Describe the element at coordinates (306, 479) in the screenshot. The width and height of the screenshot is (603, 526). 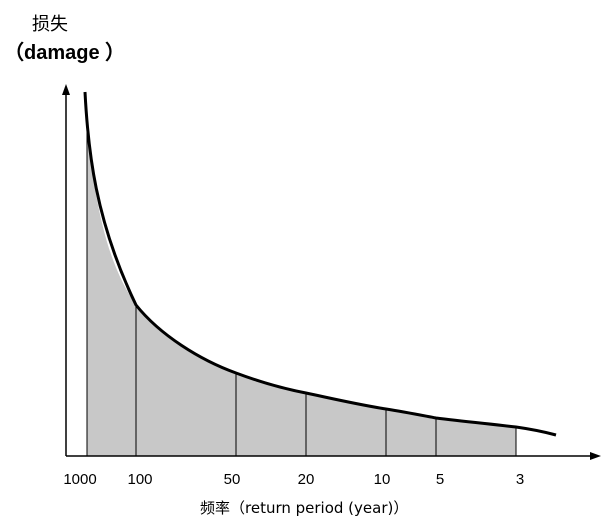
I see `x-tick-label: 20` at that location.